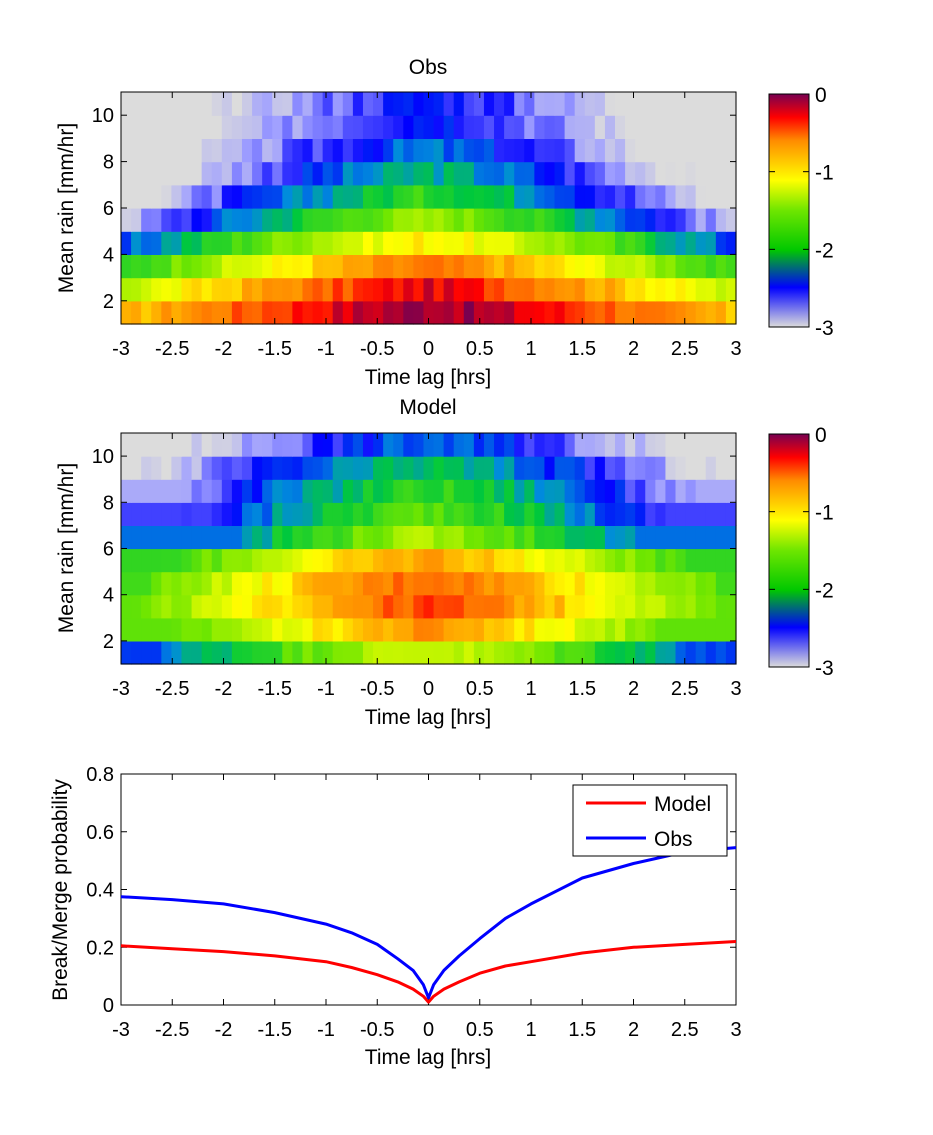 The image size is (933, 1135). What do you see at coordinates (326, 1030) in the screenshot?
I see `x-tick-label: -1` at bounding box center [326, 1030].